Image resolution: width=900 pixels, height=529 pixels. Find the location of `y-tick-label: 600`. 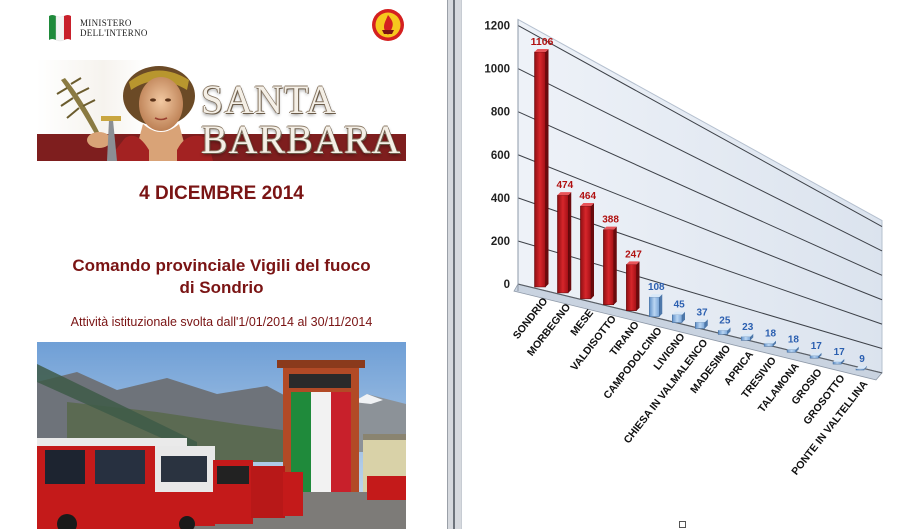

y-tick-label: 600 is located at coordinates (500, 156).